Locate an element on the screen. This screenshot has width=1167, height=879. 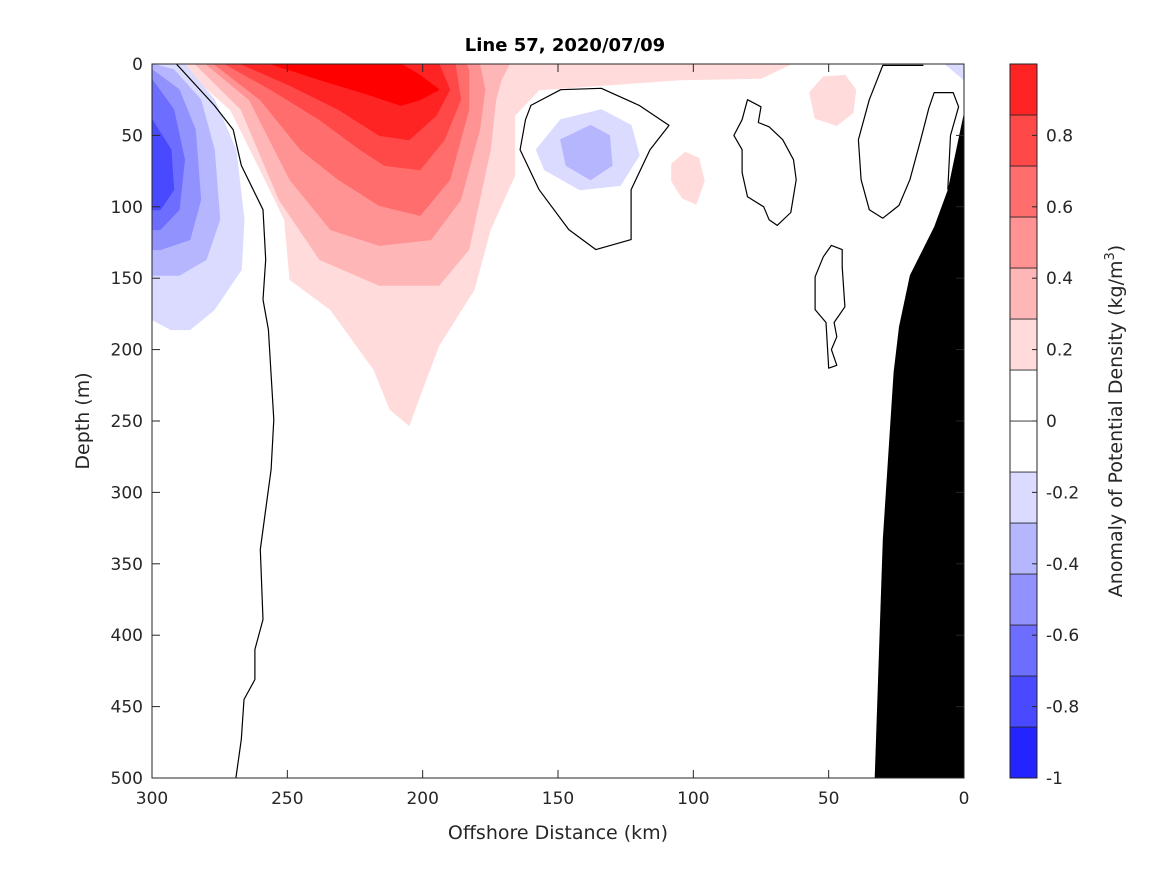
x-tick-label: 200 is located at coordinates (422, 799).